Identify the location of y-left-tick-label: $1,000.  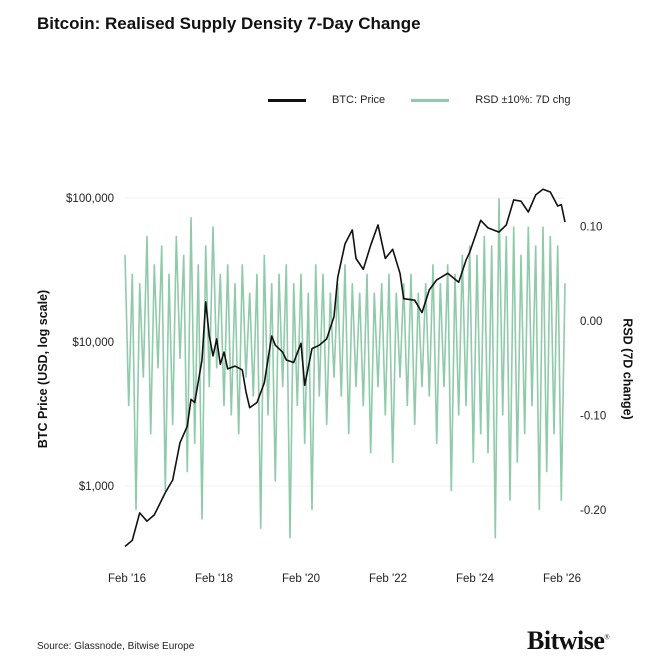
(96, 487).